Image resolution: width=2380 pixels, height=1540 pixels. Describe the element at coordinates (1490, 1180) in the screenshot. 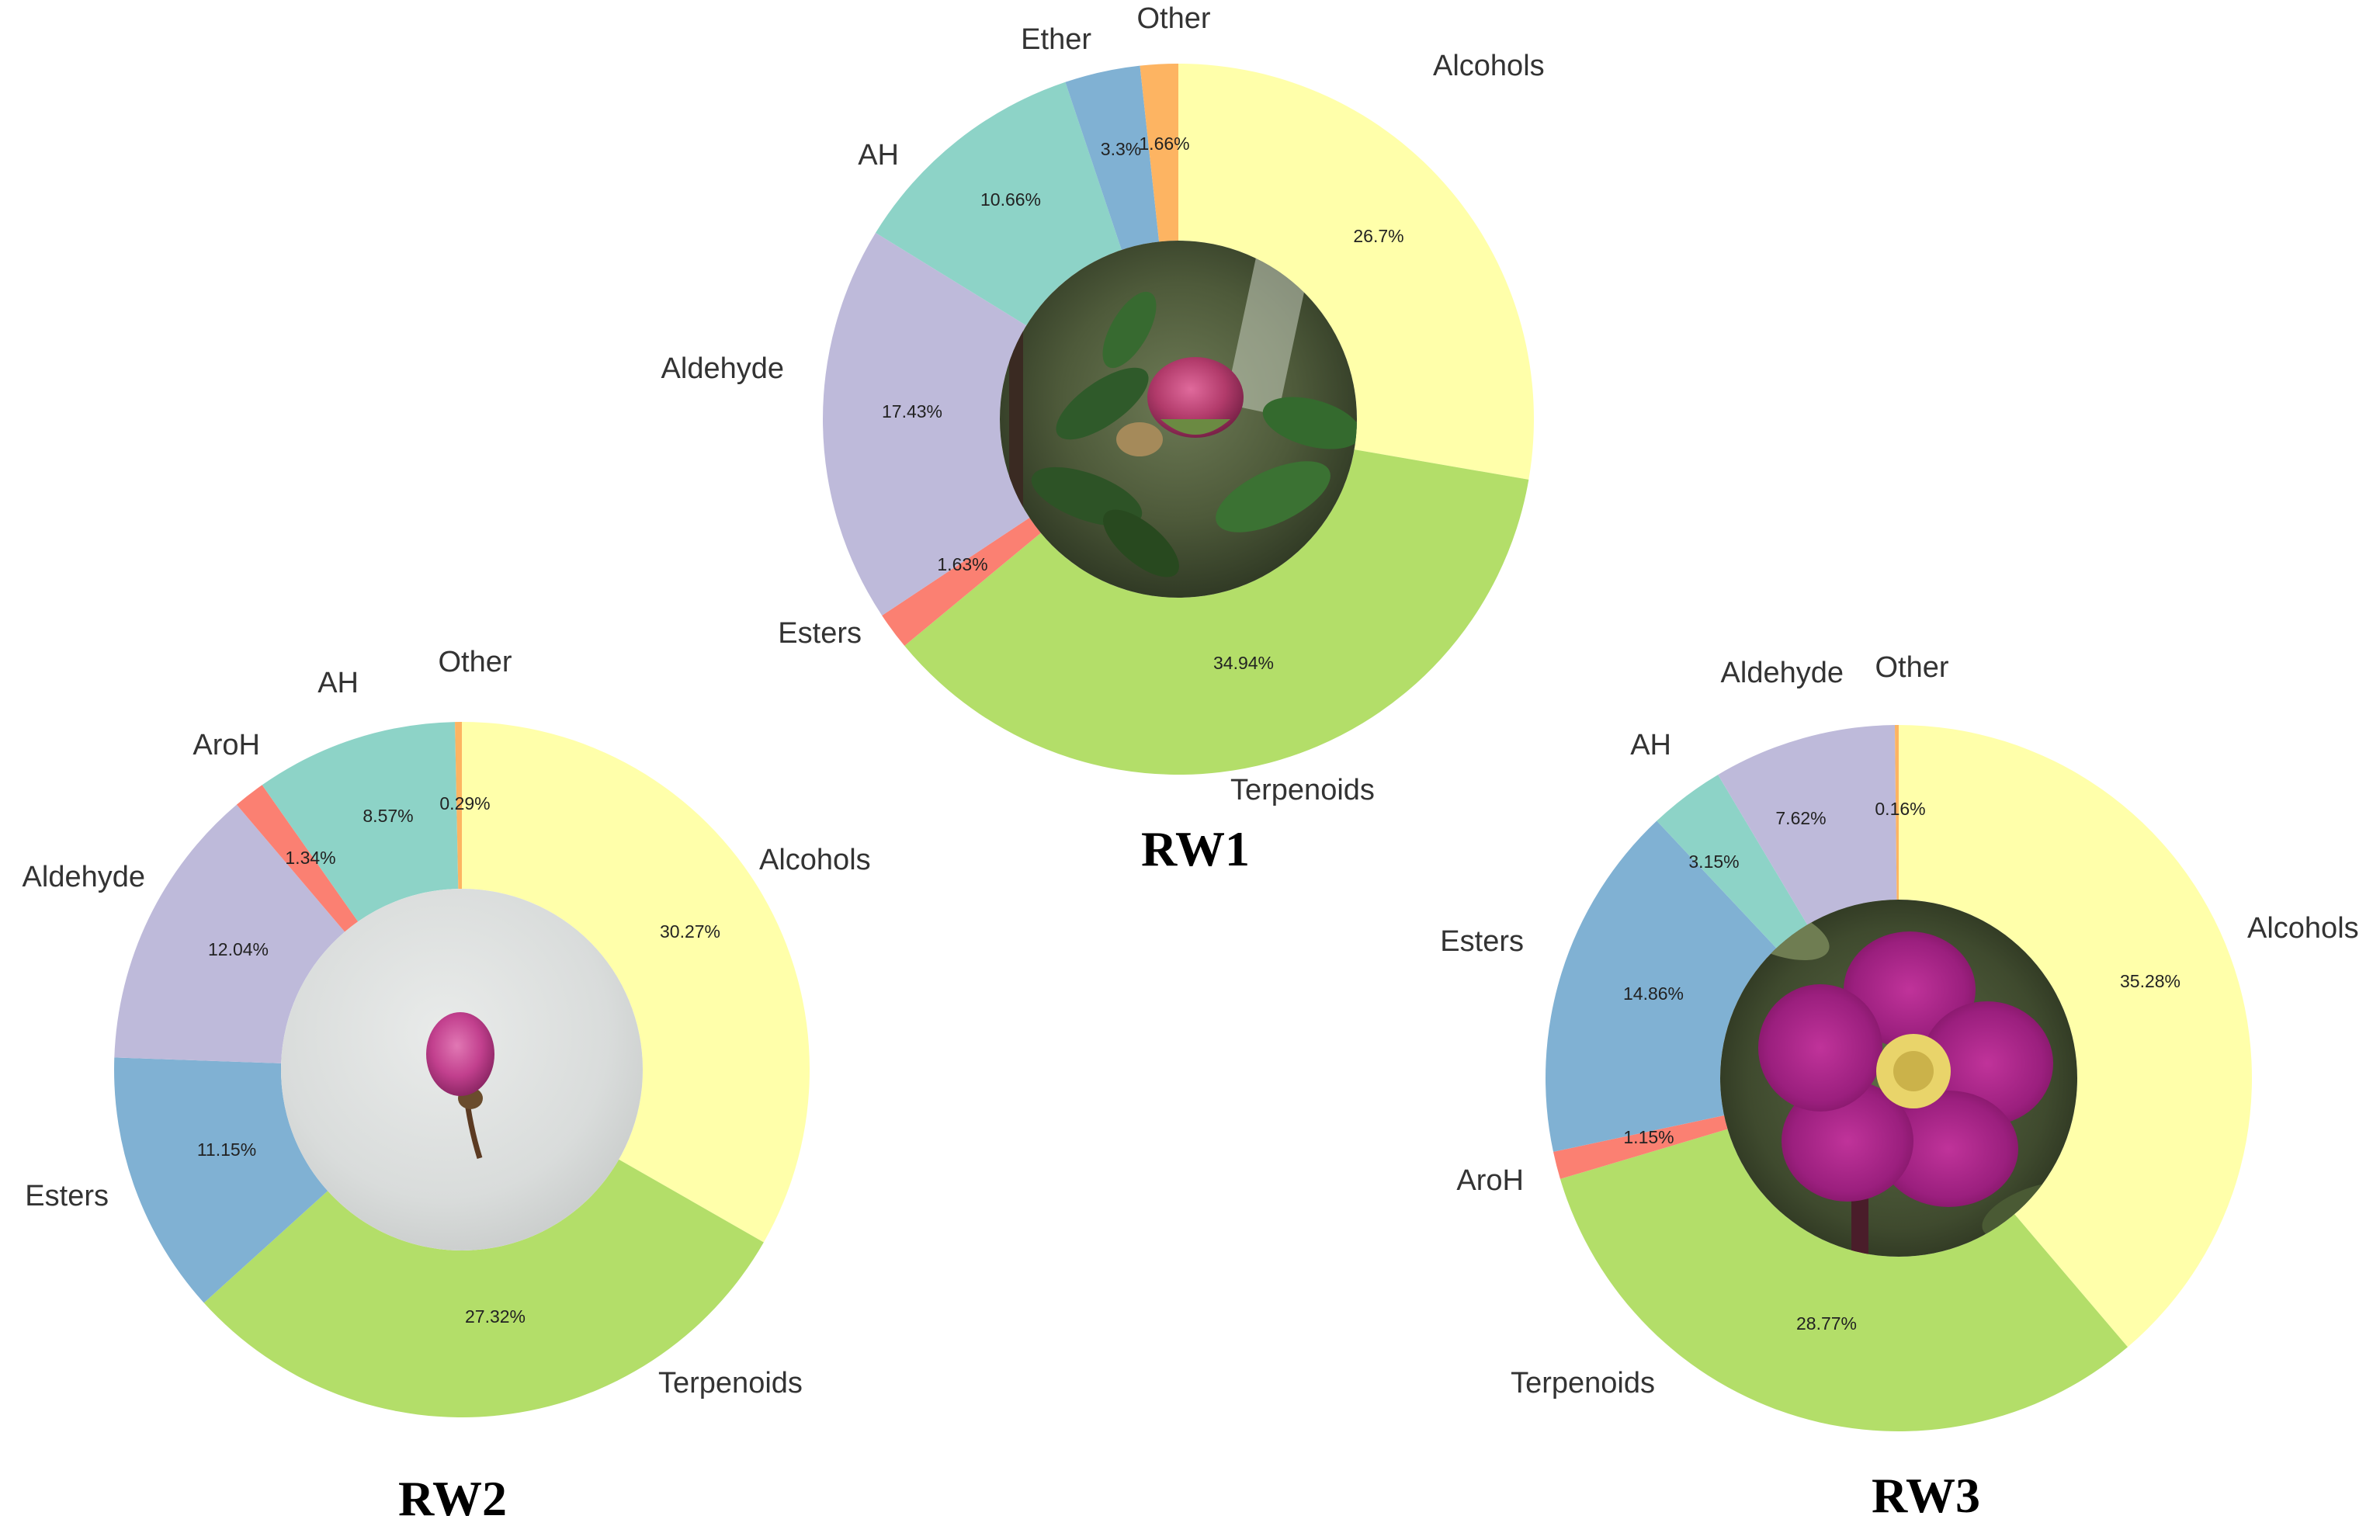

I see `category-label-rw3-aroh: AroH` at that location.